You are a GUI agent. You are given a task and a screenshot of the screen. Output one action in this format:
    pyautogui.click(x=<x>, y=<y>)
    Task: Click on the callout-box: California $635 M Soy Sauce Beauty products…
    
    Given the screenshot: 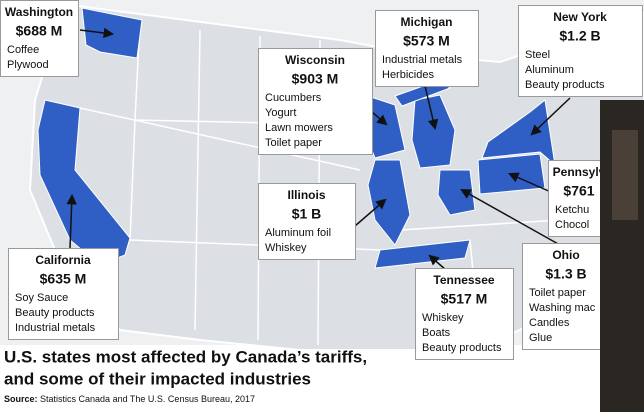 What is the action you would take?
    pyautogui.click(x=63, y=294)
    